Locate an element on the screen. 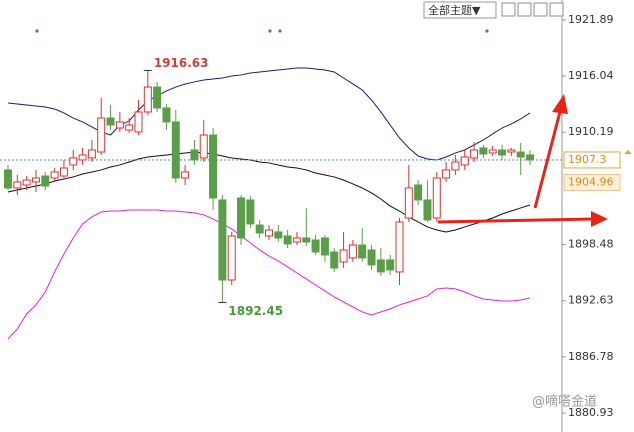  second-price-box is located at coordinates (592, 182).